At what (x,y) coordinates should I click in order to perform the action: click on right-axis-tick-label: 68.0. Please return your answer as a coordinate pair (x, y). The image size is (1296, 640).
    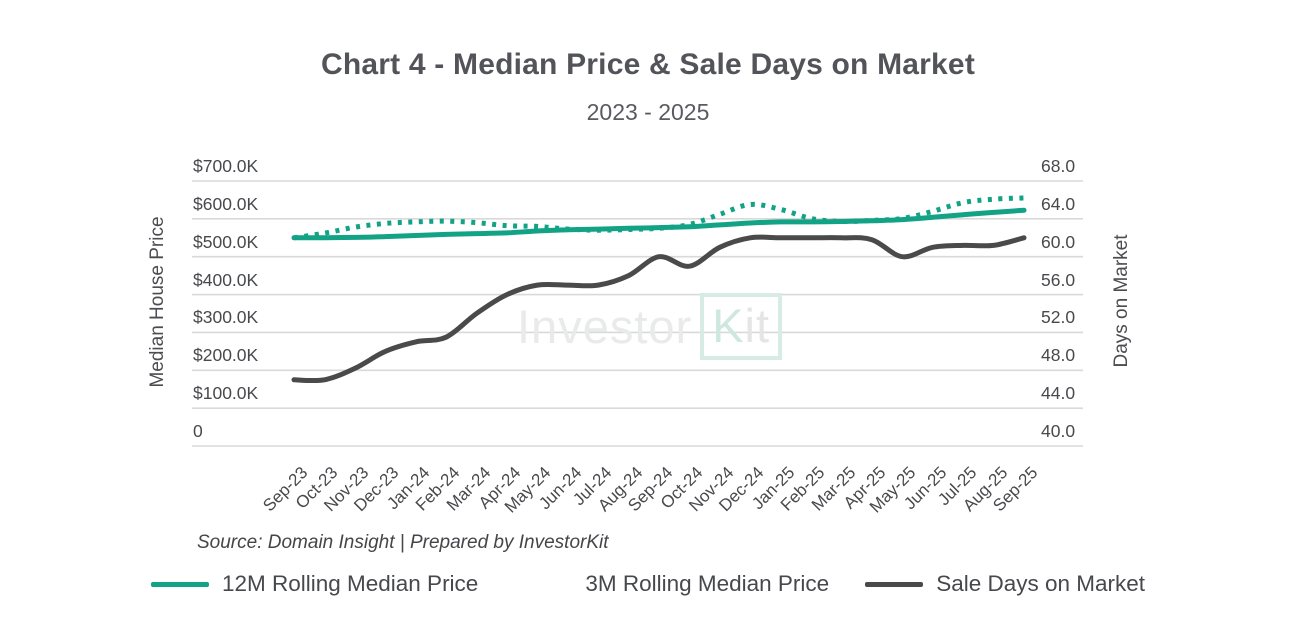
    Looking at the image, I should click on (1058, 166).